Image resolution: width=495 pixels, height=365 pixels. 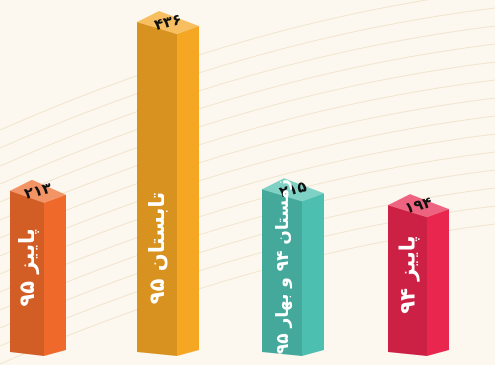 What do you see at coordinates (157, 248) in the screenshot?
I see `bar-category-label: تابستان ۹۵` at bounding box center [157, 248].